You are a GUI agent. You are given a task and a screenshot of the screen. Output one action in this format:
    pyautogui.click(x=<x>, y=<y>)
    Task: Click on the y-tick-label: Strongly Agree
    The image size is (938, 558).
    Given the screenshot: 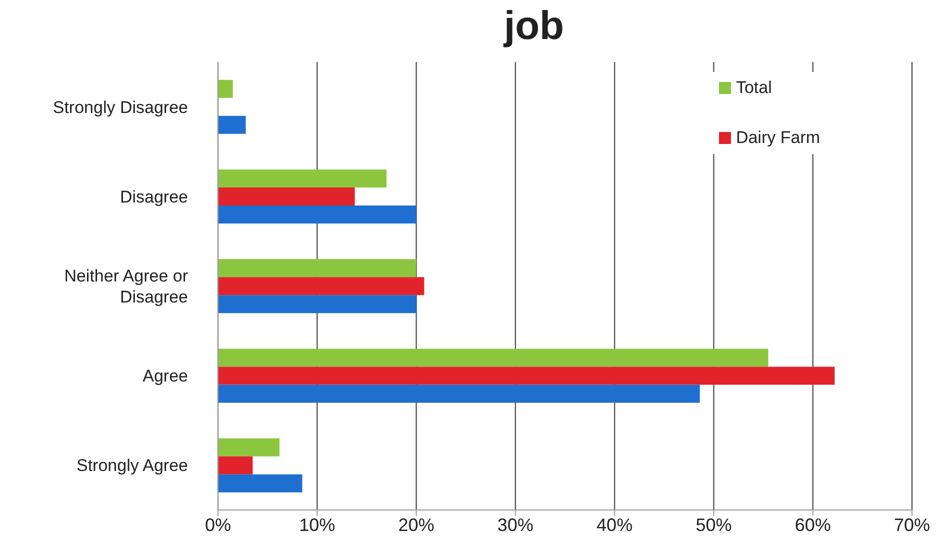 What is the action you would take?
    pyautogui.click(x=132, y=465)
    